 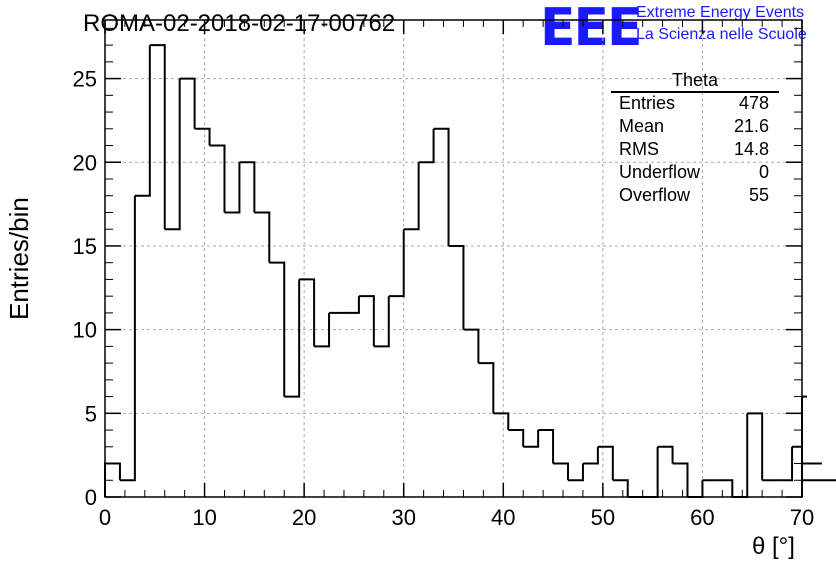 I want to click on x-axis-label: θ [°], so click(x=773, y=546).